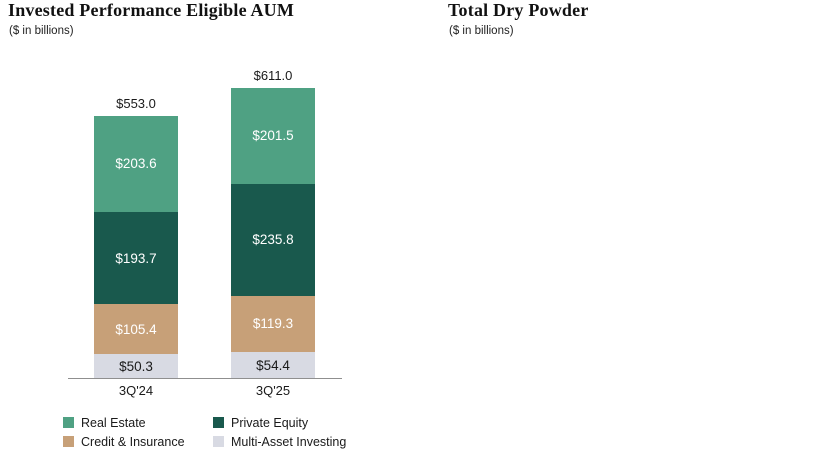  I want to click on bar-segment: $119.3, so click(273, 324).